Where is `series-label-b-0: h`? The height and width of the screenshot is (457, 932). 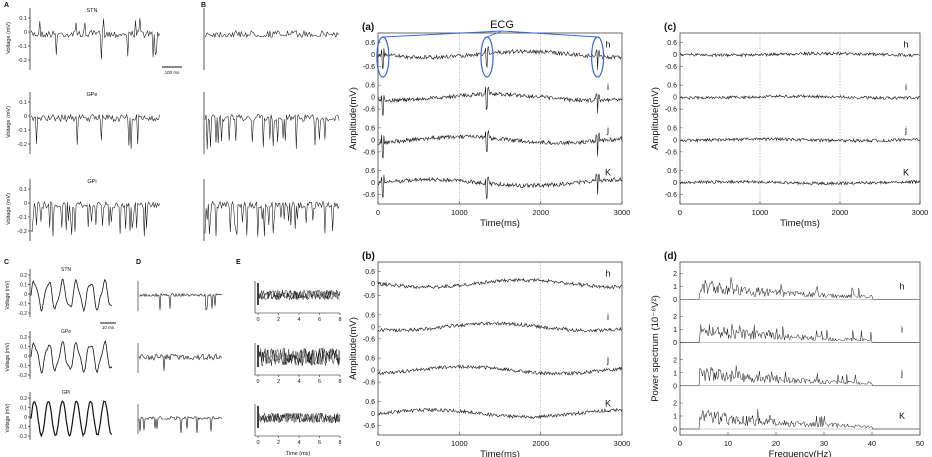
series-label-b-0: h is located at coordinates (607, 274).